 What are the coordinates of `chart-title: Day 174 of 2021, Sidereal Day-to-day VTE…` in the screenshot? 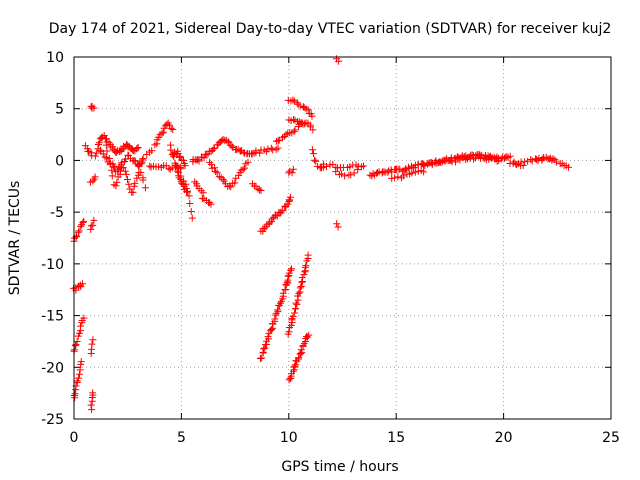 It's located at (330, 29).